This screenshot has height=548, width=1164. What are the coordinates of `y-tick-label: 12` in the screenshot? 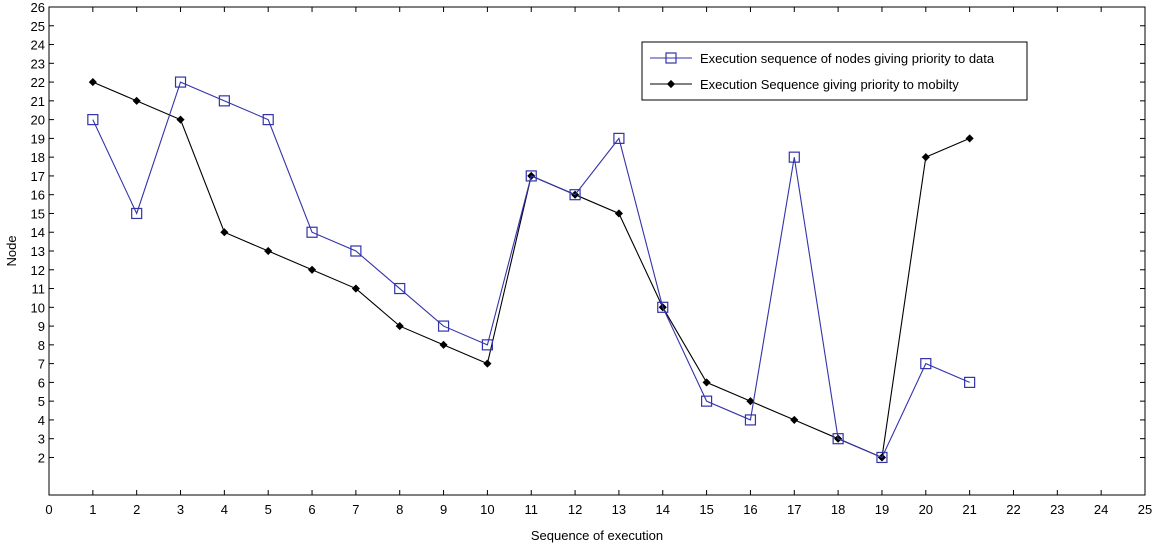 It's located at (38, 270).